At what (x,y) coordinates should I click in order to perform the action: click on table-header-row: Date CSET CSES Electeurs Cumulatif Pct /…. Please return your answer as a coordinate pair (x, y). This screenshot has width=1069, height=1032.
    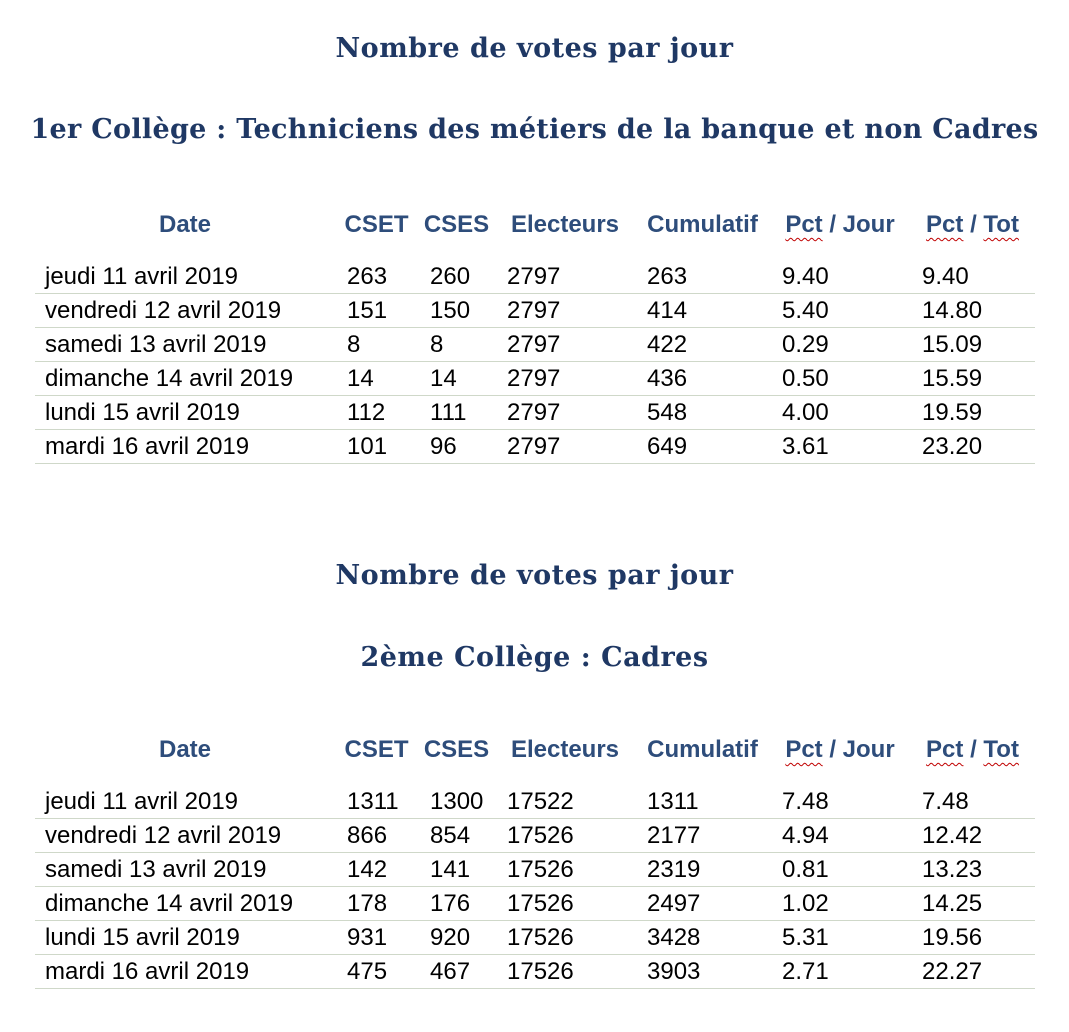
    Looking at the image, I should click on (535, 760).